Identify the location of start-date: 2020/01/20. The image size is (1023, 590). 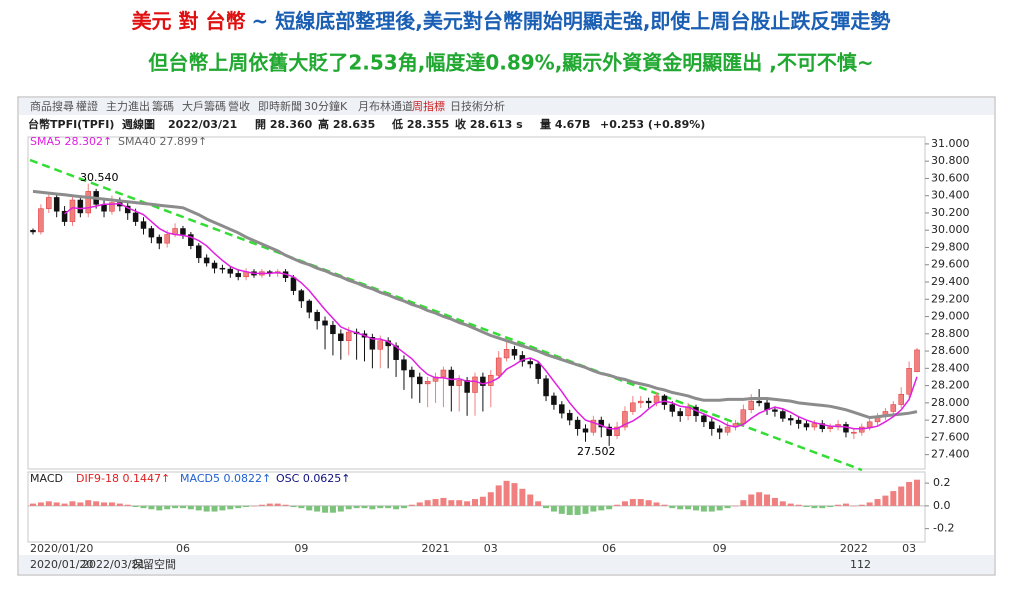
(61, 564).